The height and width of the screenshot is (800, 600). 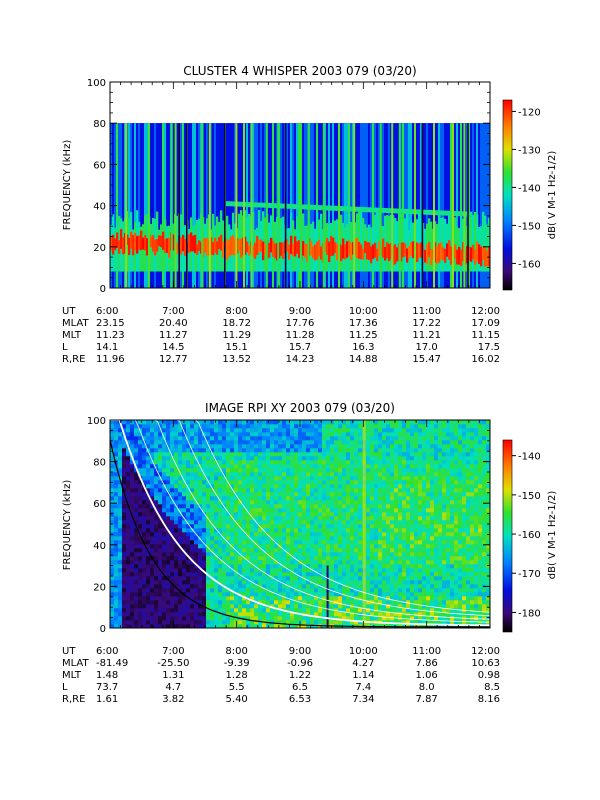 I want to click on ephemeris-value: 11.21, so click(x=426, y=335).